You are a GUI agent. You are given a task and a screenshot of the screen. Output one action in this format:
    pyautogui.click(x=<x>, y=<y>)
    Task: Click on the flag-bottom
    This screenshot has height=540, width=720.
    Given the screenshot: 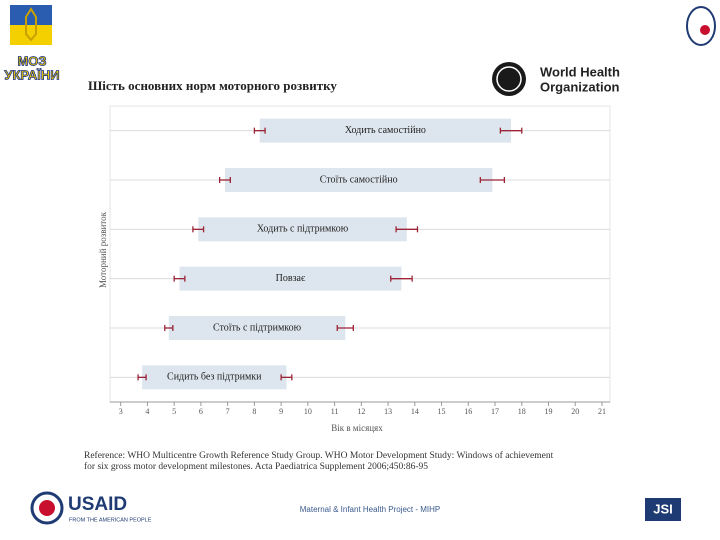 What is the action you would take?
    pyautogui.click(x=31, y=35)
    